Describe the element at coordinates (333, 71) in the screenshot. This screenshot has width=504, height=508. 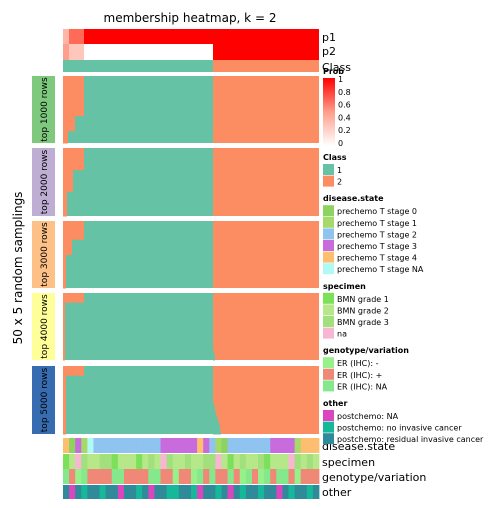
I see `prob-legend-title: Prob` at that location.